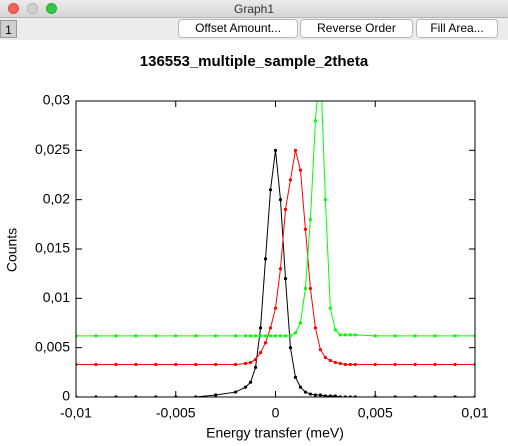  What do you see at coordinates (56, 198) in the screenshot?
I see `y-tick-label: 0,02` at bounding box center [56, 198].